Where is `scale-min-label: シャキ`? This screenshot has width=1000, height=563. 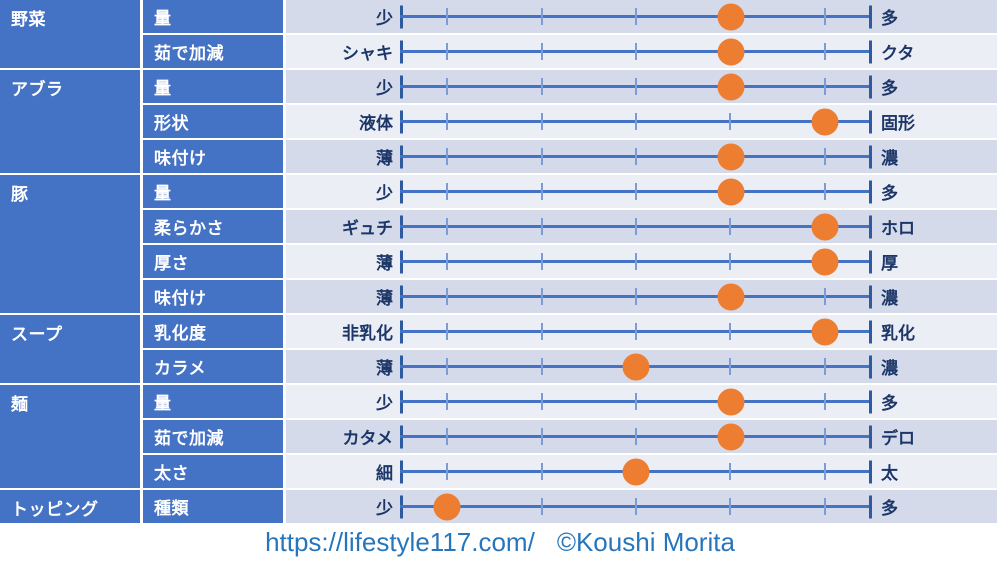
scale-min-label: シャキ is located at coordinates (367, 53).